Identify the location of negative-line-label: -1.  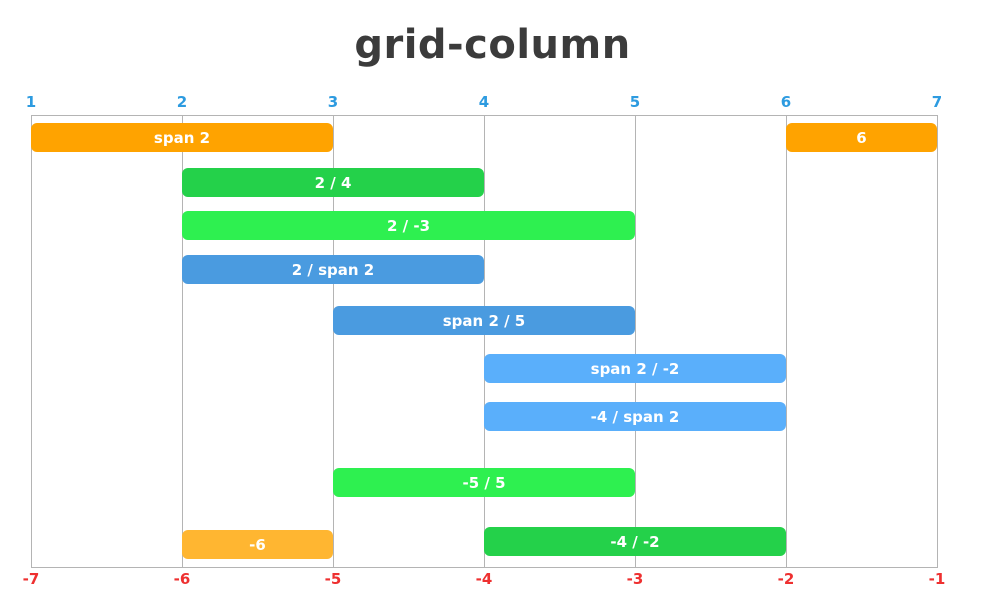
(937, 579).